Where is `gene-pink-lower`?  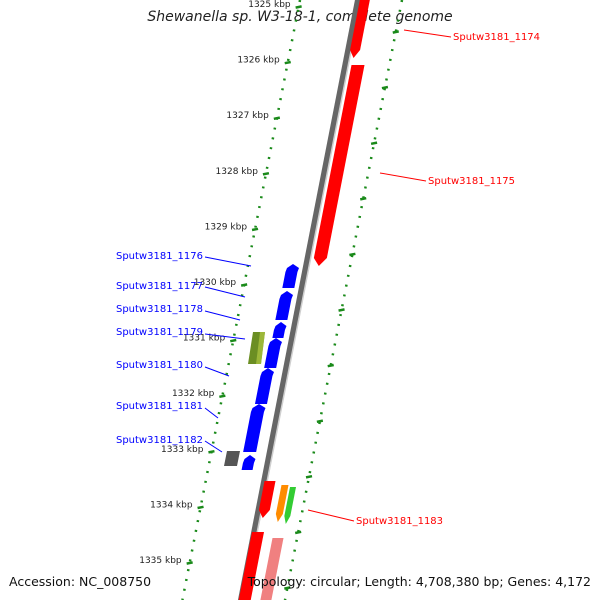 gene-pink-lower is located at coordinates (272, 569).